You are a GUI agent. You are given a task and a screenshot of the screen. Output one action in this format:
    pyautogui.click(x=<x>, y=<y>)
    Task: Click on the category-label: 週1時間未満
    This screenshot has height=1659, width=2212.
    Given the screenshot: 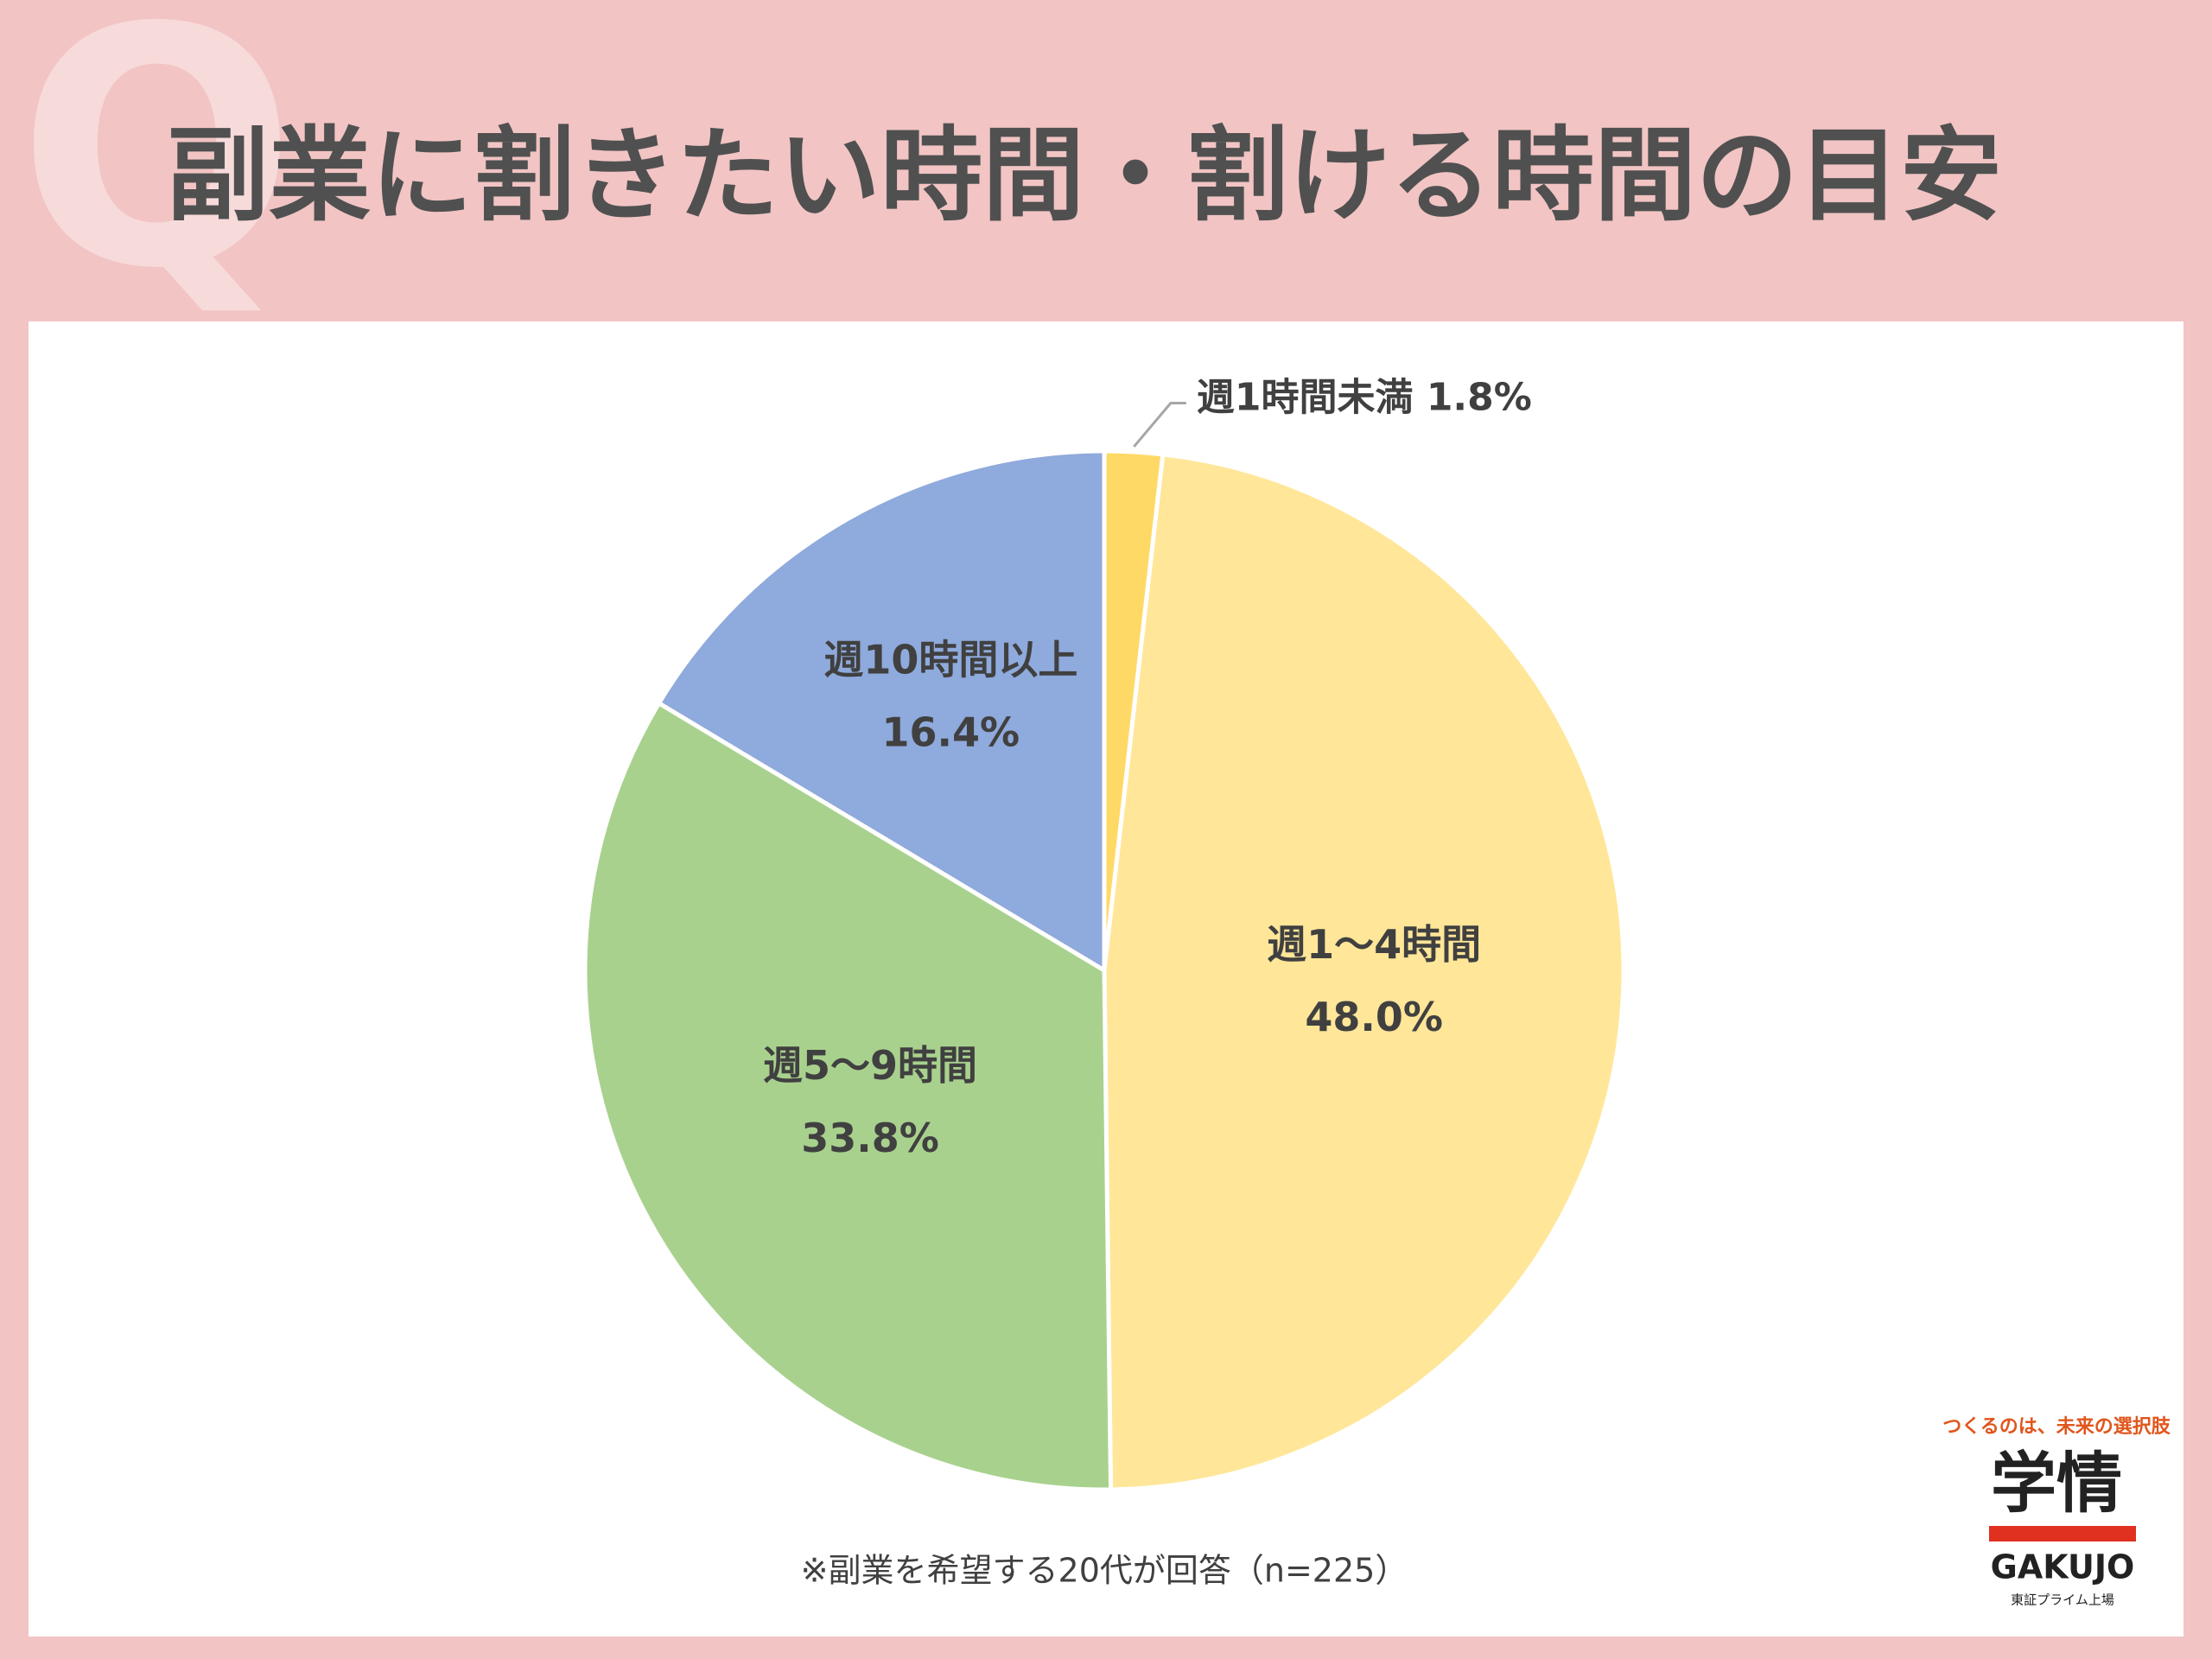 What is the action you would take?
    pyautogui.click(x=1305, y=397)
    